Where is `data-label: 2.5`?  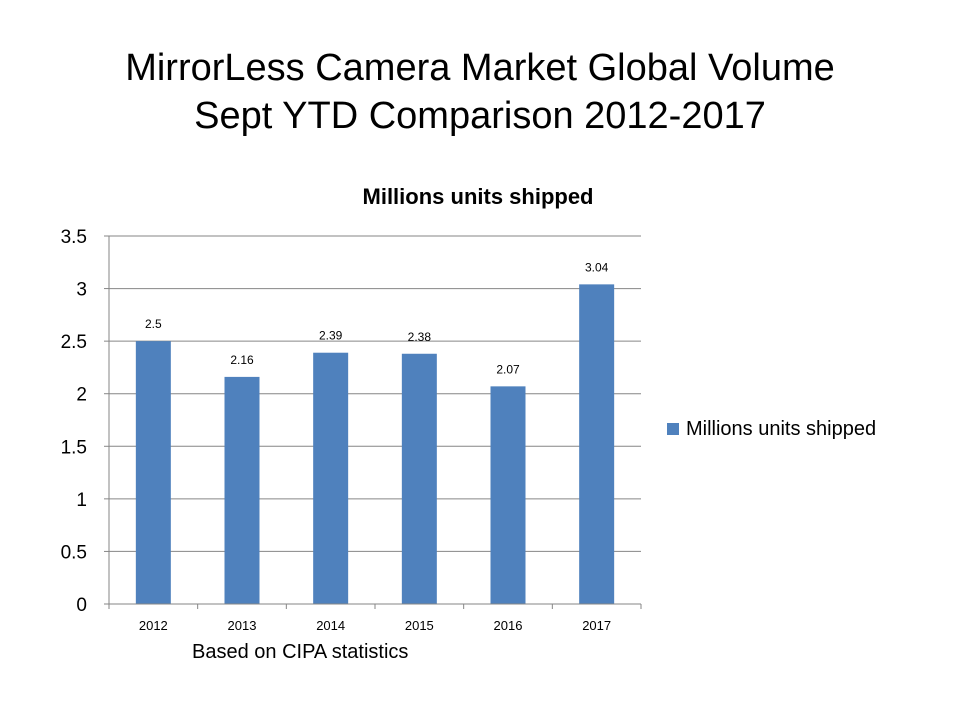
data-label: 2.5 is located at coordinates (153, 324).